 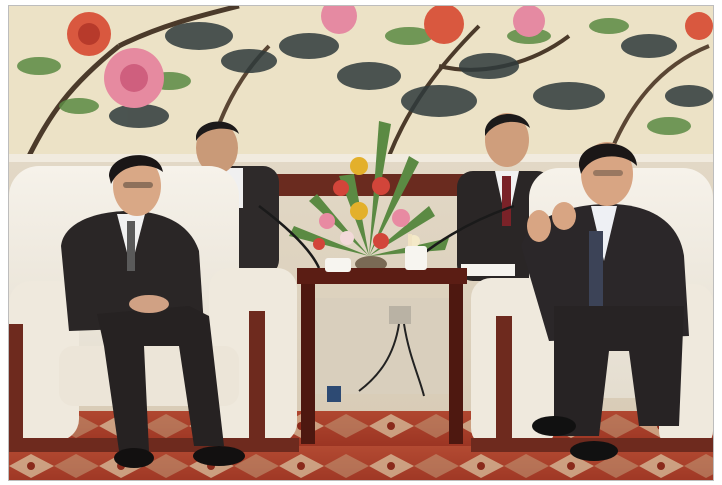 I want to click on side-table, so click(x=382, y=339).